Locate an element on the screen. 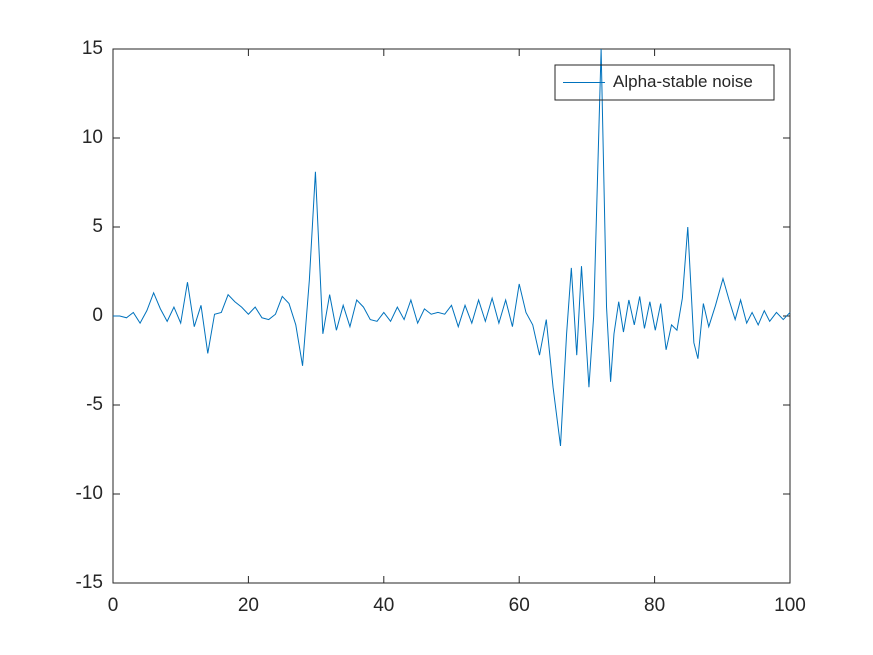  y-tick-label: 15 is located at coordinates (92, 48).